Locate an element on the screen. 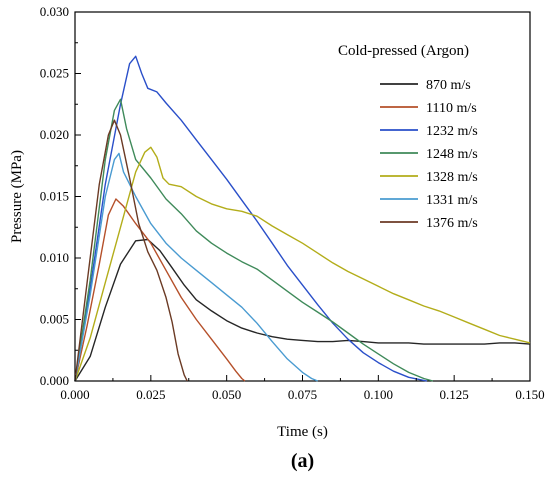 The image size is (550, 483). legend-label-5: 1328 m/s is located at coordinates (452, 177).